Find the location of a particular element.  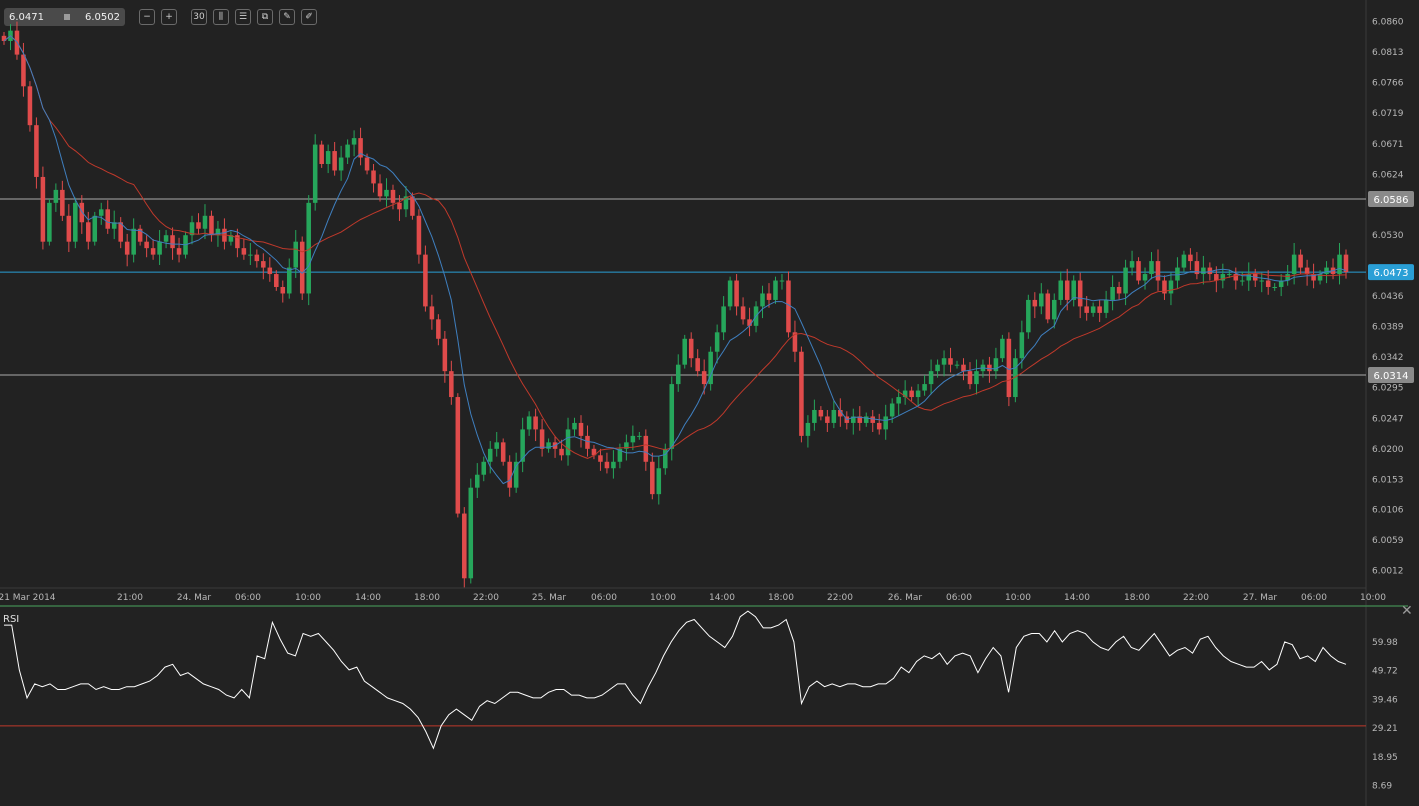

price-axis-tick-label: 6.0671 is located at coordinates (1388, 145).